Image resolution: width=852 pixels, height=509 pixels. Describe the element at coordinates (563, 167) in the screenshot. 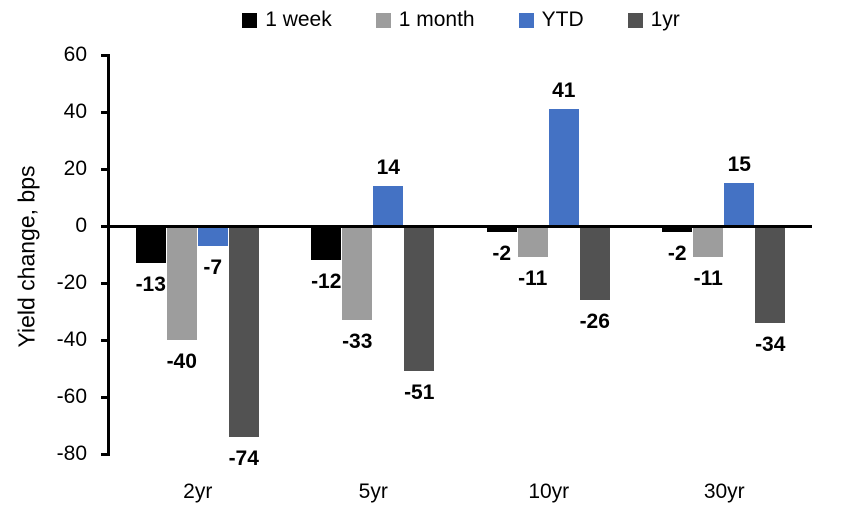

I see `bar-ytd-10yr` at that location.